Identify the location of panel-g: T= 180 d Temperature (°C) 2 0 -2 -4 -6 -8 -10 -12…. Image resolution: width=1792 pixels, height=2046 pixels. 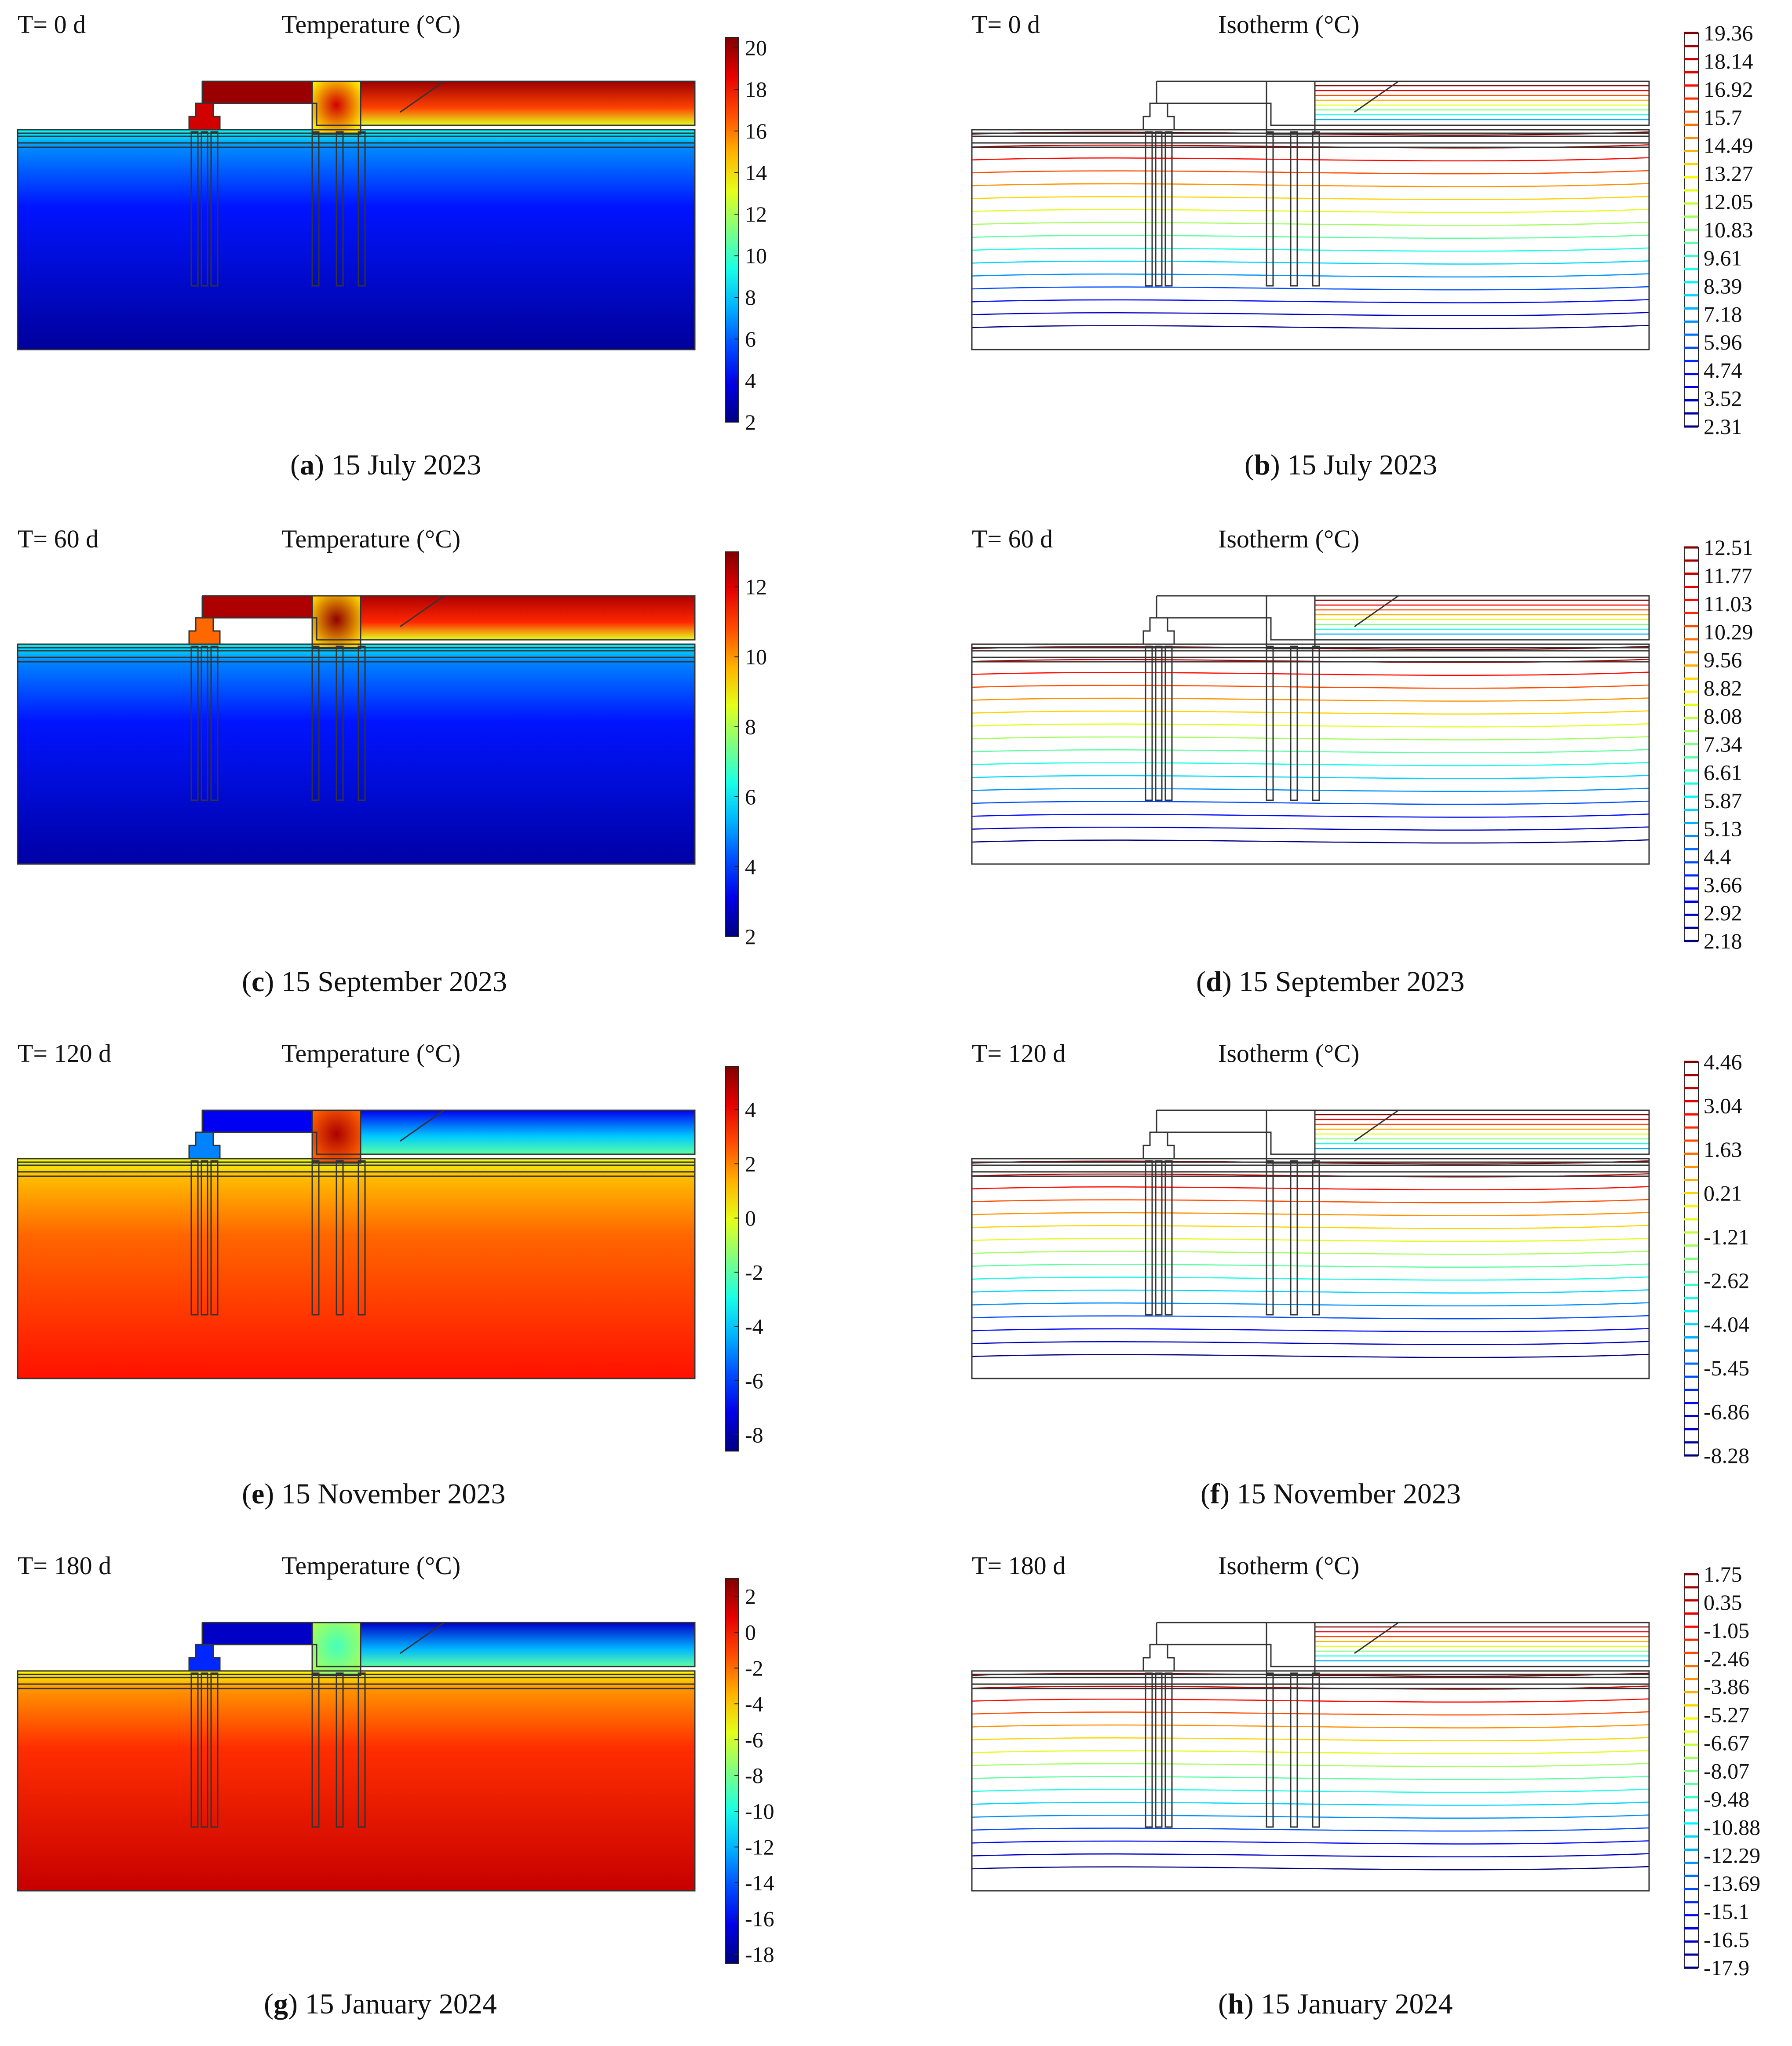
(440, 1767).